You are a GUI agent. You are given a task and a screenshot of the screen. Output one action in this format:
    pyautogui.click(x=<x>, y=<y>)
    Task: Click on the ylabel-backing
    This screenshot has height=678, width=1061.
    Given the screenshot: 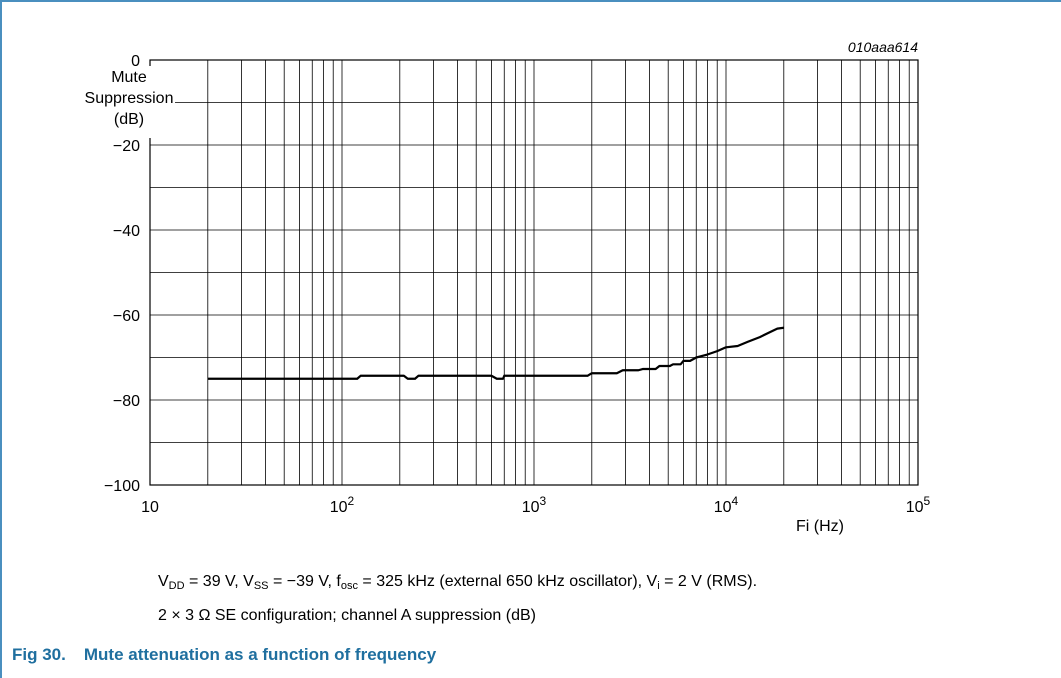 What is the action you would take?
    pyautogui.click(x=130, y=102)
    